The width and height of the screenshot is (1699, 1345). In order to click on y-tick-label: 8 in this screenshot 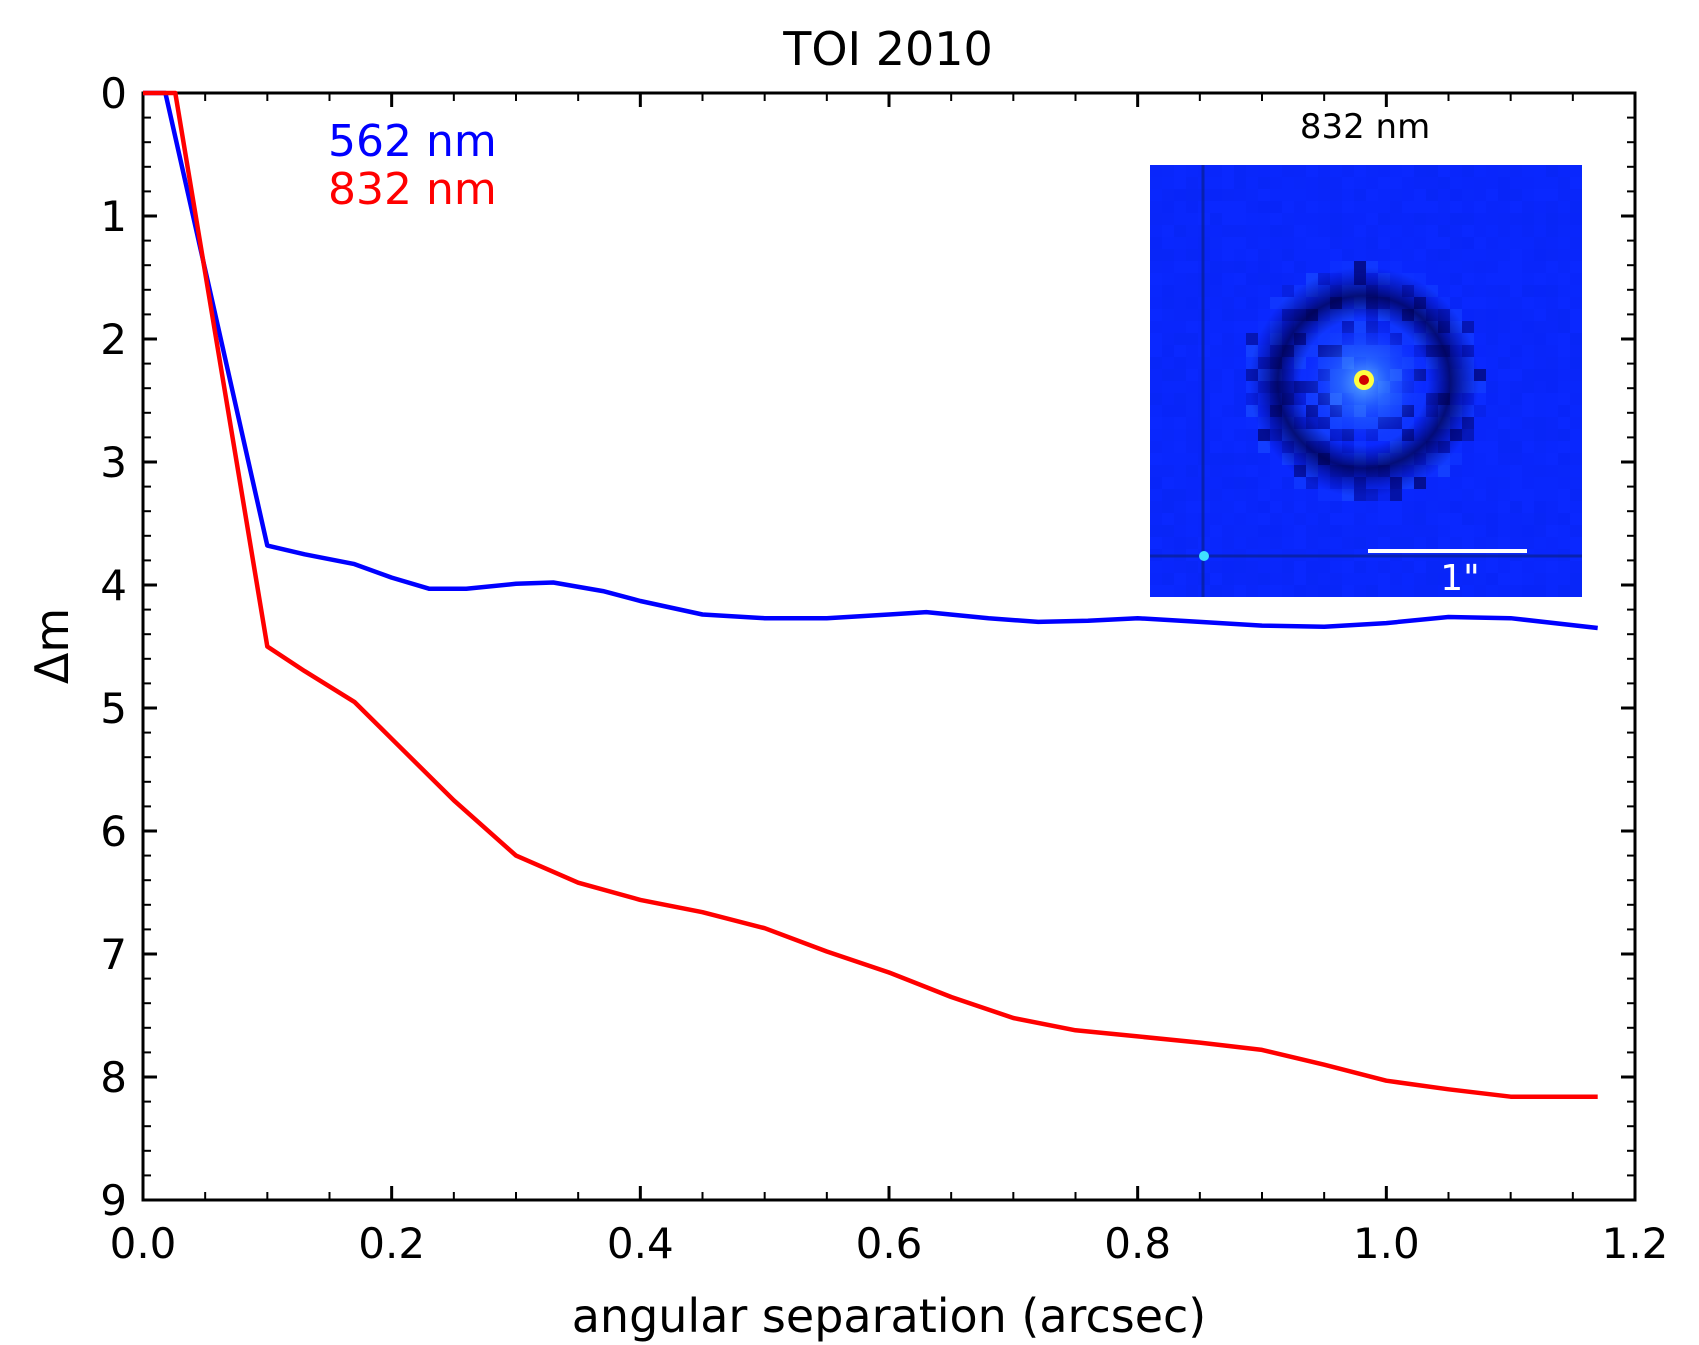, I will do `click(113, 1077)`.